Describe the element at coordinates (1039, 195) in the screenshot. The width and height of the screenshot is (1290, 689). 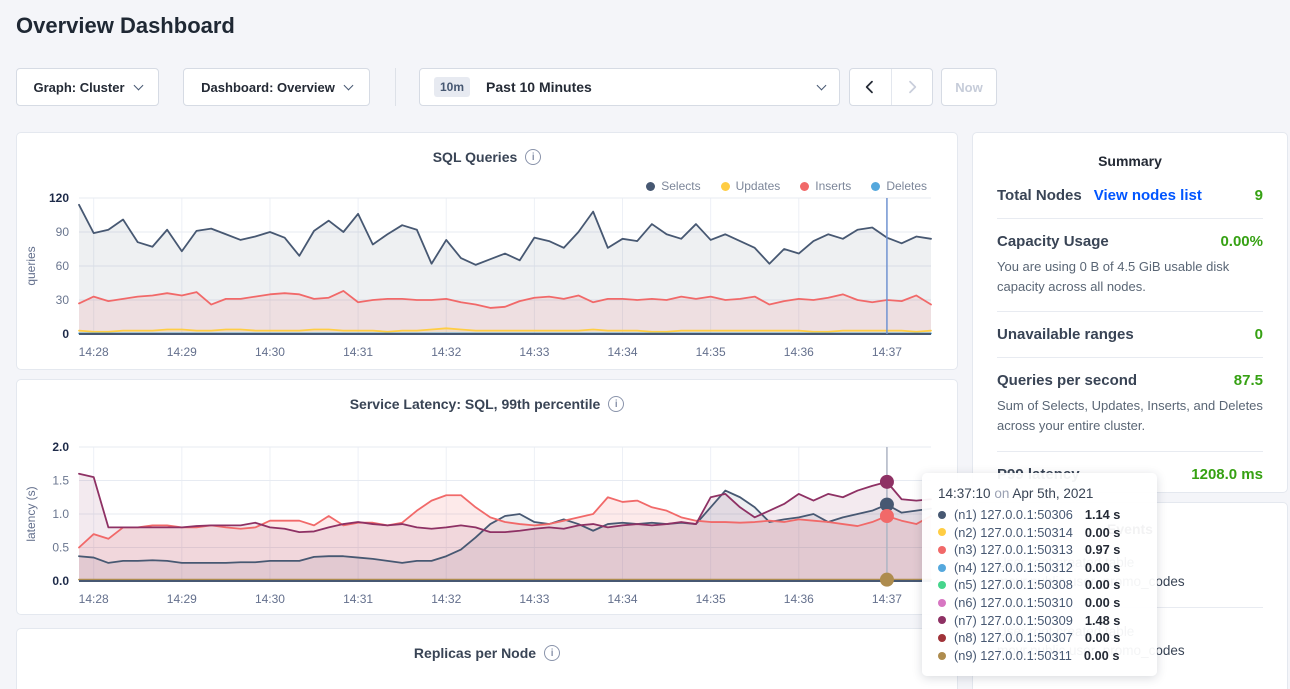
I see `total-nodes-label: Total Nodes` at that location.